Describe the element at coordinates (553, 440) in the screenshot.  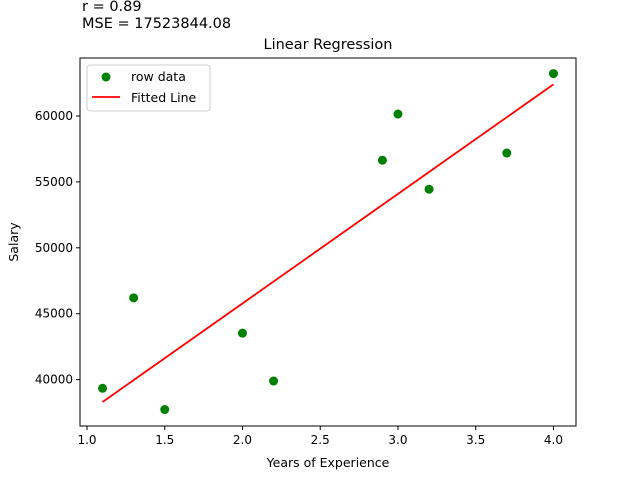
I see `x-tick-label: 4.0` at that location.